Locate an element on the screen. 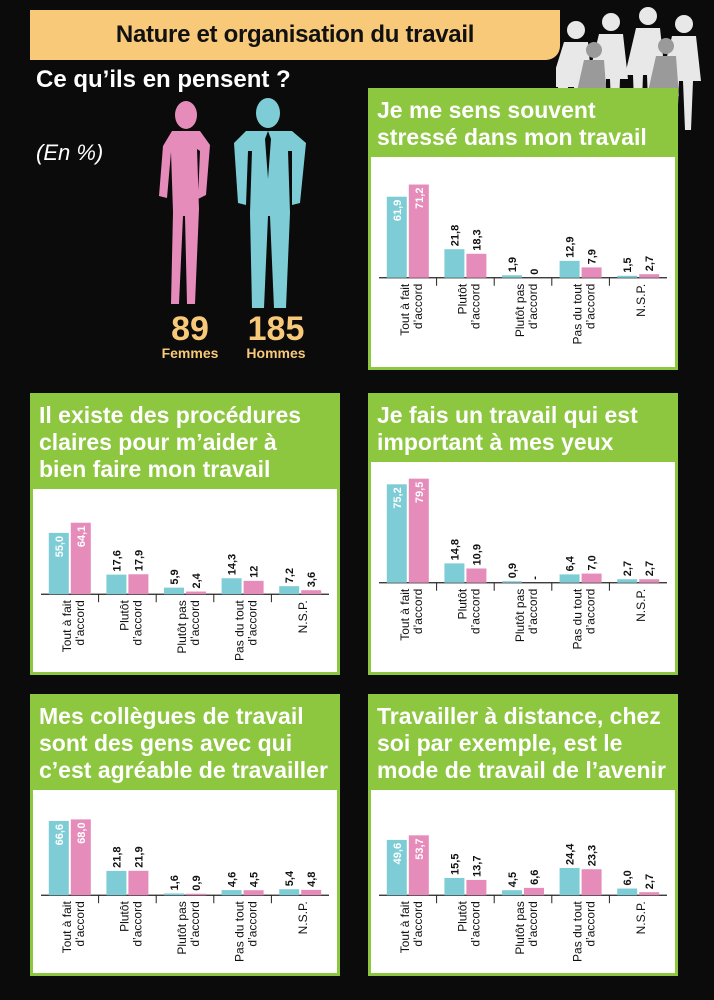 This screenshot has width=714, height=1000. category-label: Plutôt d’accord is located at coordinates (468, 924).